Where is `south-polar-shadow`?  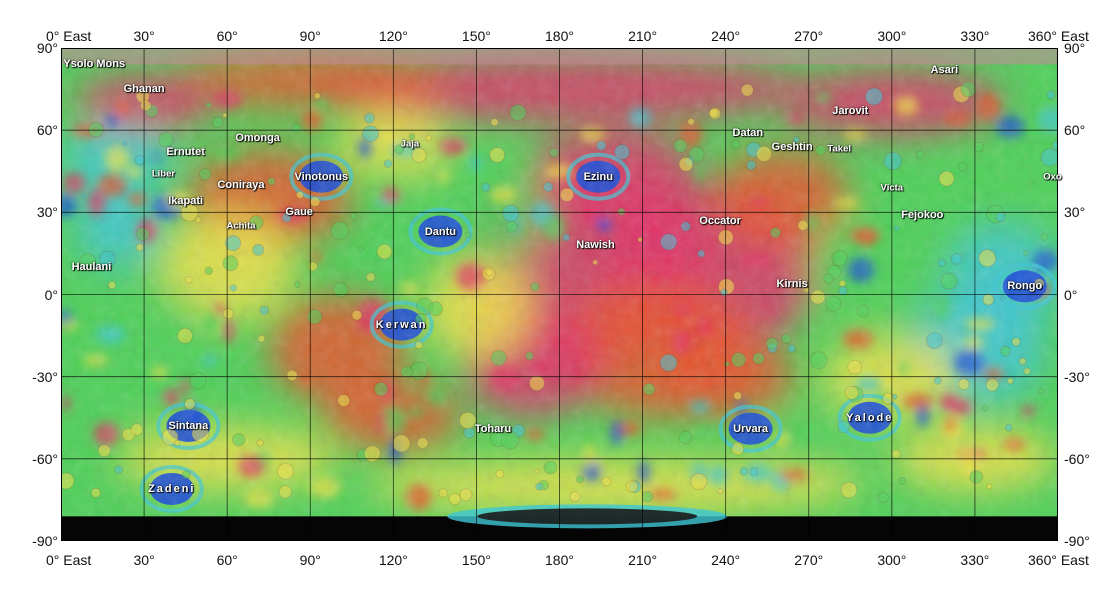
south-polar-shadow is located at coordinates (587, 516).